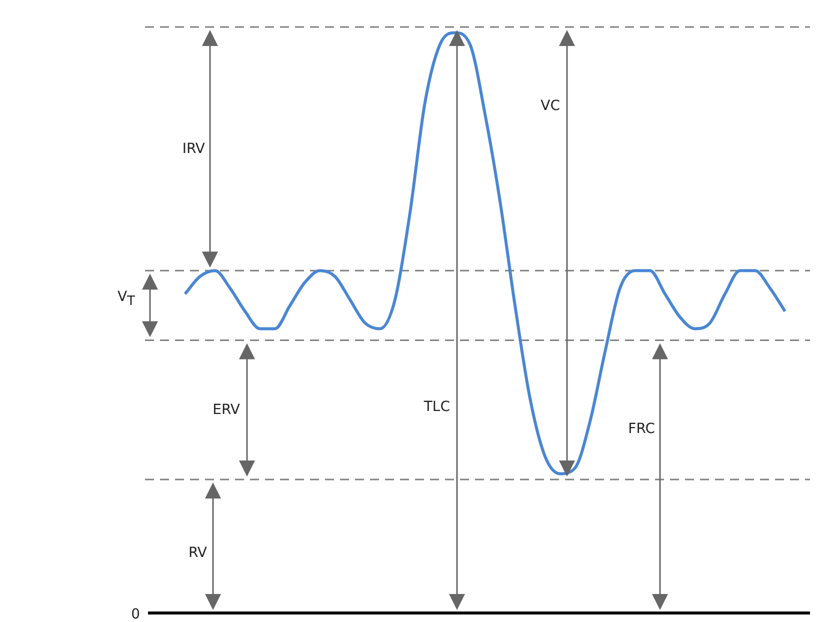 The height and width of the screenshot is (622, 817). Describe the element at coordinates (135, 614) in the screenshot. I see `ref-line-label: 0` at that location.